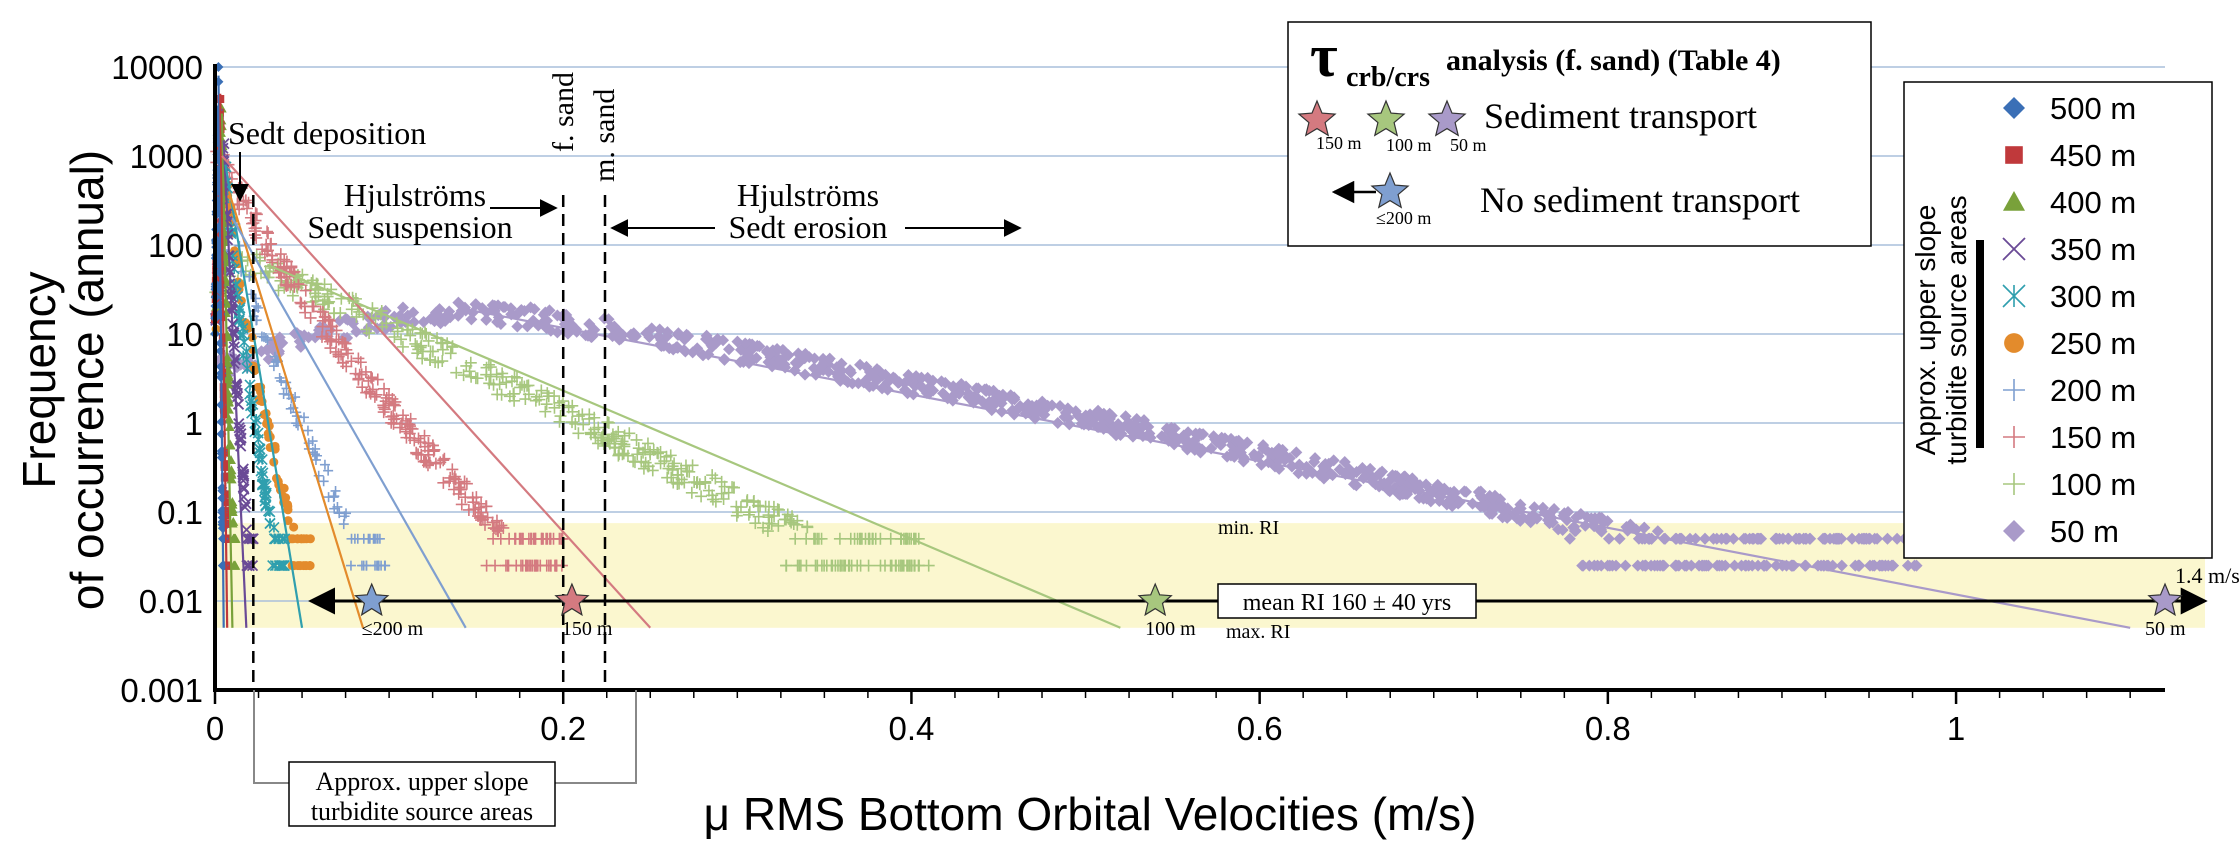 This screenshot has width=2239, height=864. What do you see at coordinates (563, 728) in the screenshot?
I see `x-tick-label: 0.2` at bounding box center [563, 728].